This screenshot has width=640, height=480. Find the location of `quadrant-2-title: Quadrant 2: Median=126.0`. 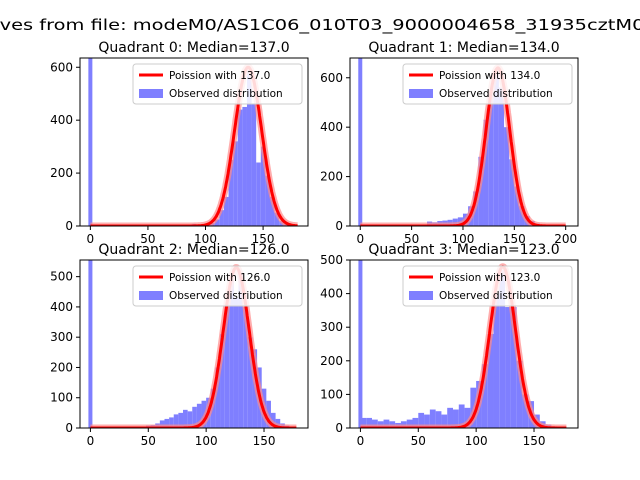

quadrant-2-title: Quadrant 2: Median=126.0 is located at coordinates (193, 250).